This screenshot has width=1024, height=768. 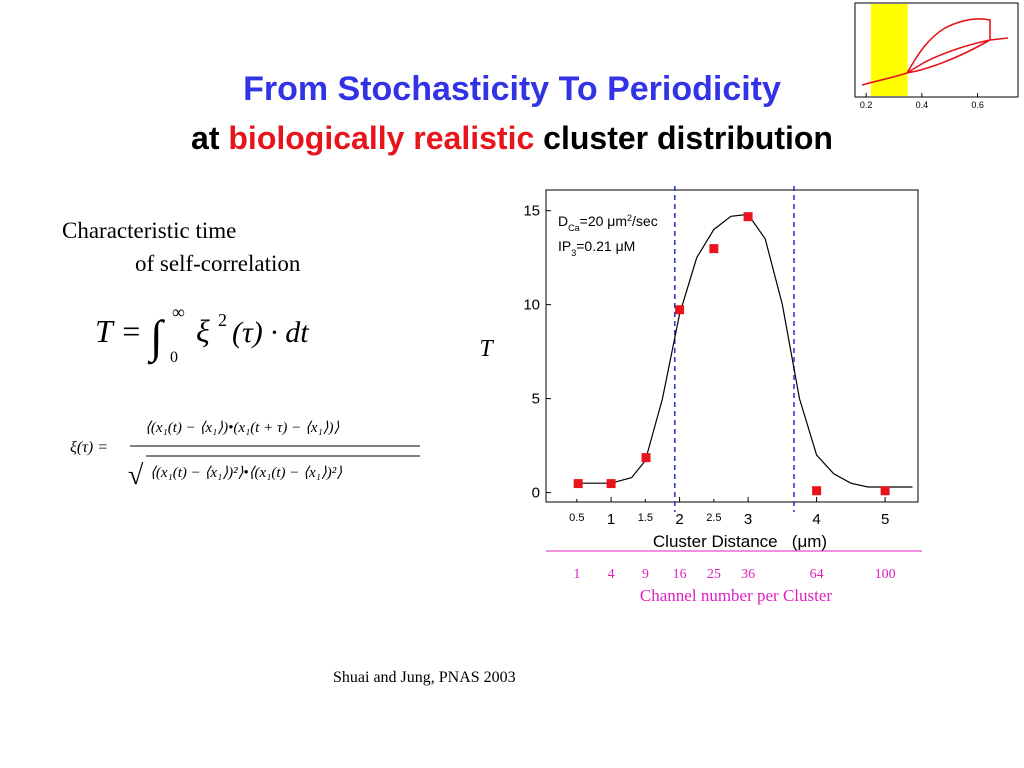 What do you see at coordinates (178, 312) in the screenshot?
I see `formula-upper: ∞` at bounding box center [178, 312].